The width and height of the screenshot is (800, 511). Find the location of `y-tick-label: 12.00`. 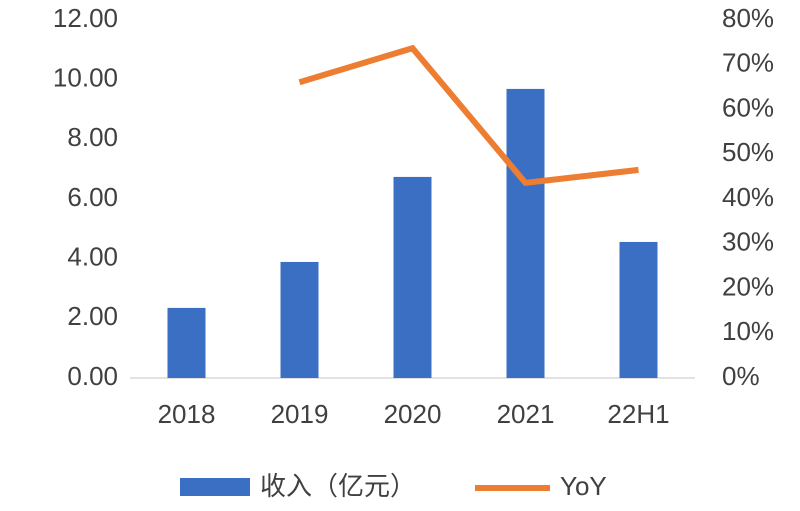

y-tick-label: 12.00 is located at coordinates (85, 18).